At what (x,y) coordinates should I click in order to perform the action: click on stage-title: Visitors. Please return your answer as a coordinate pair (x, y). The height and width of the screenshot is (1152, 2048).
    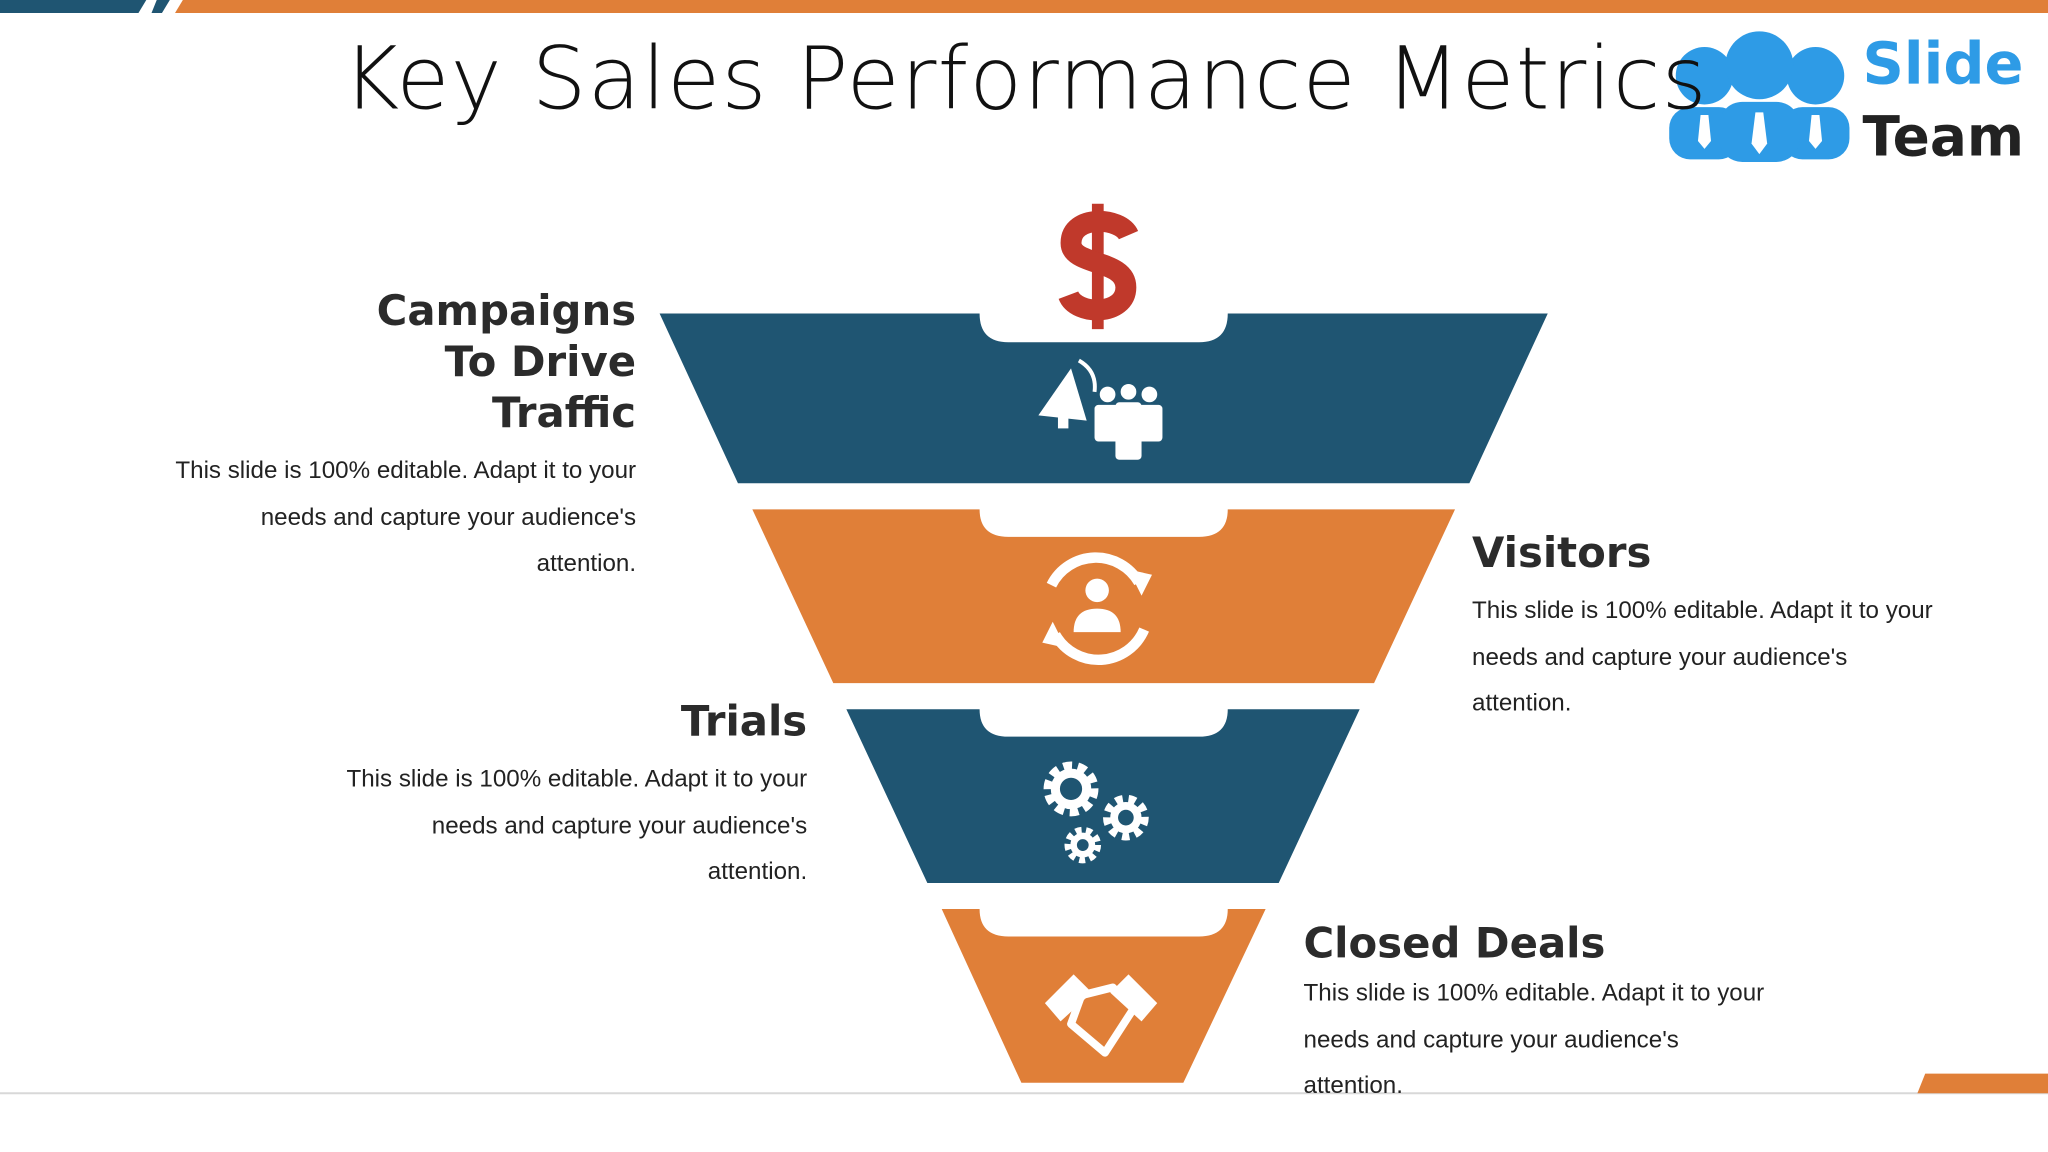
    Looking at the image, I should click on (1561, 552).